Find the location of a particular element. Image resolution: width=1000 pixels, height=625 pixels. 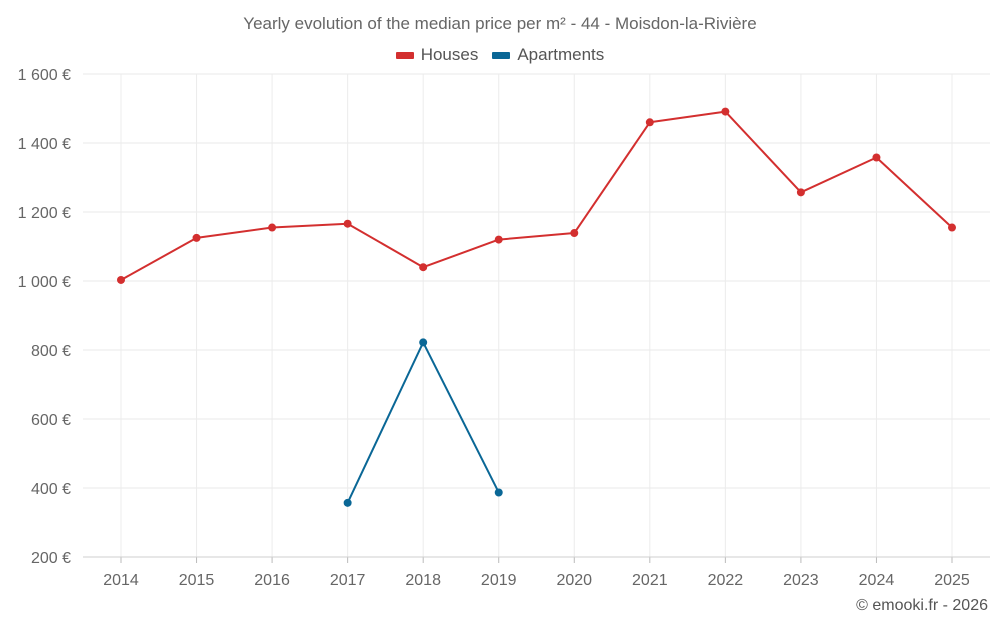

legend-swatch-houses is located at coordinates (404, 55).